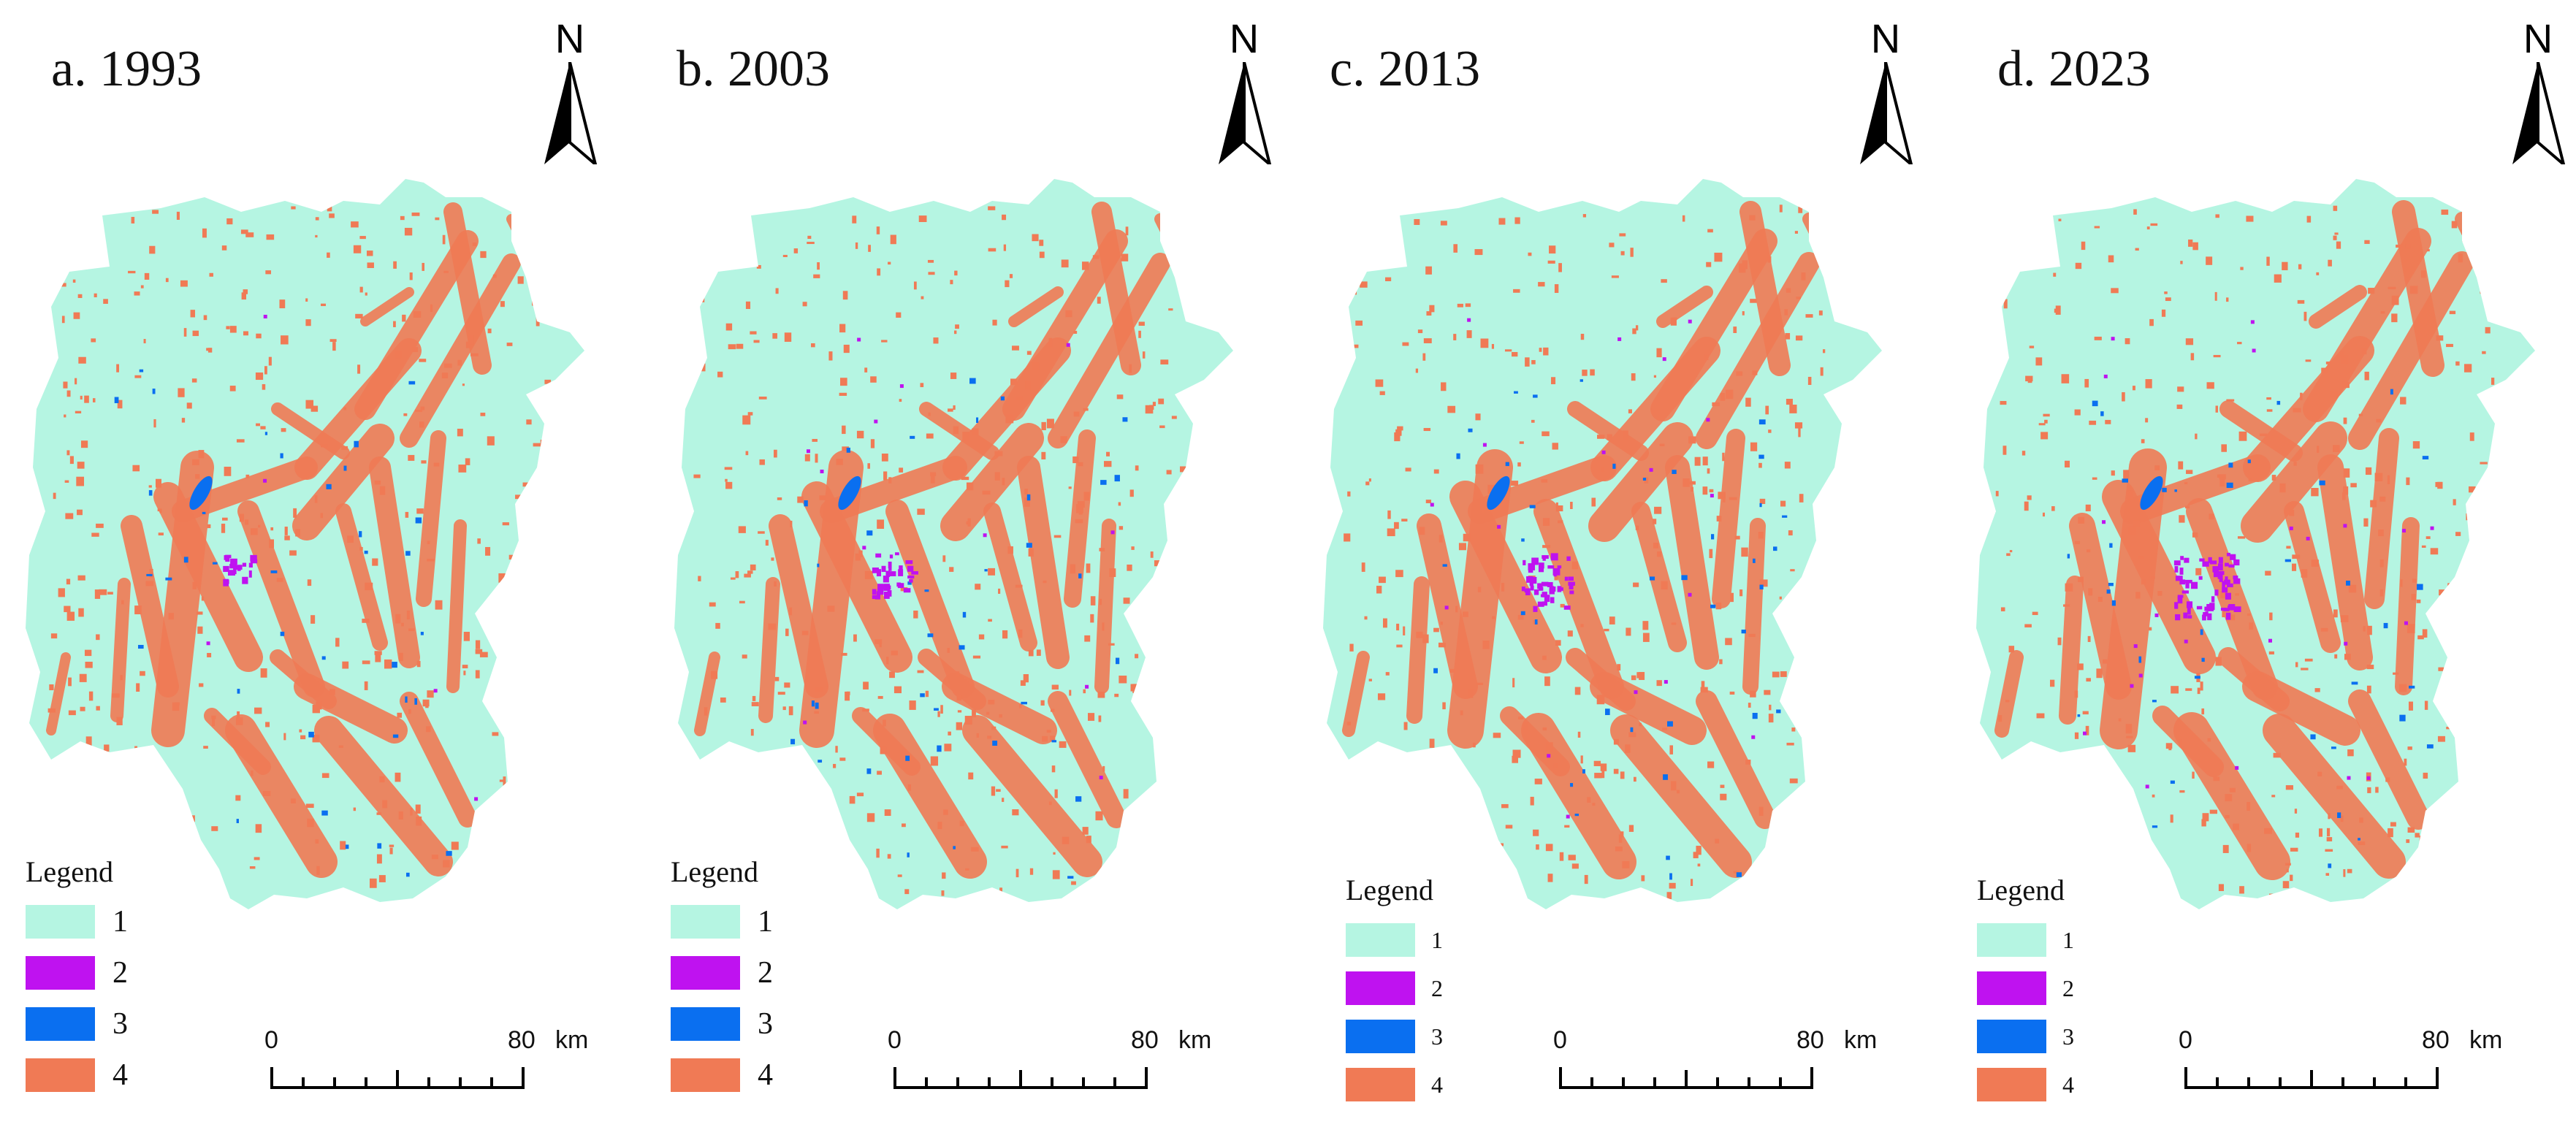 The image size is (2576, 1127). What do you see at coordinates (305, 544) in the screenshot?
I see `land-use-map` at bounding box center [305, 544].